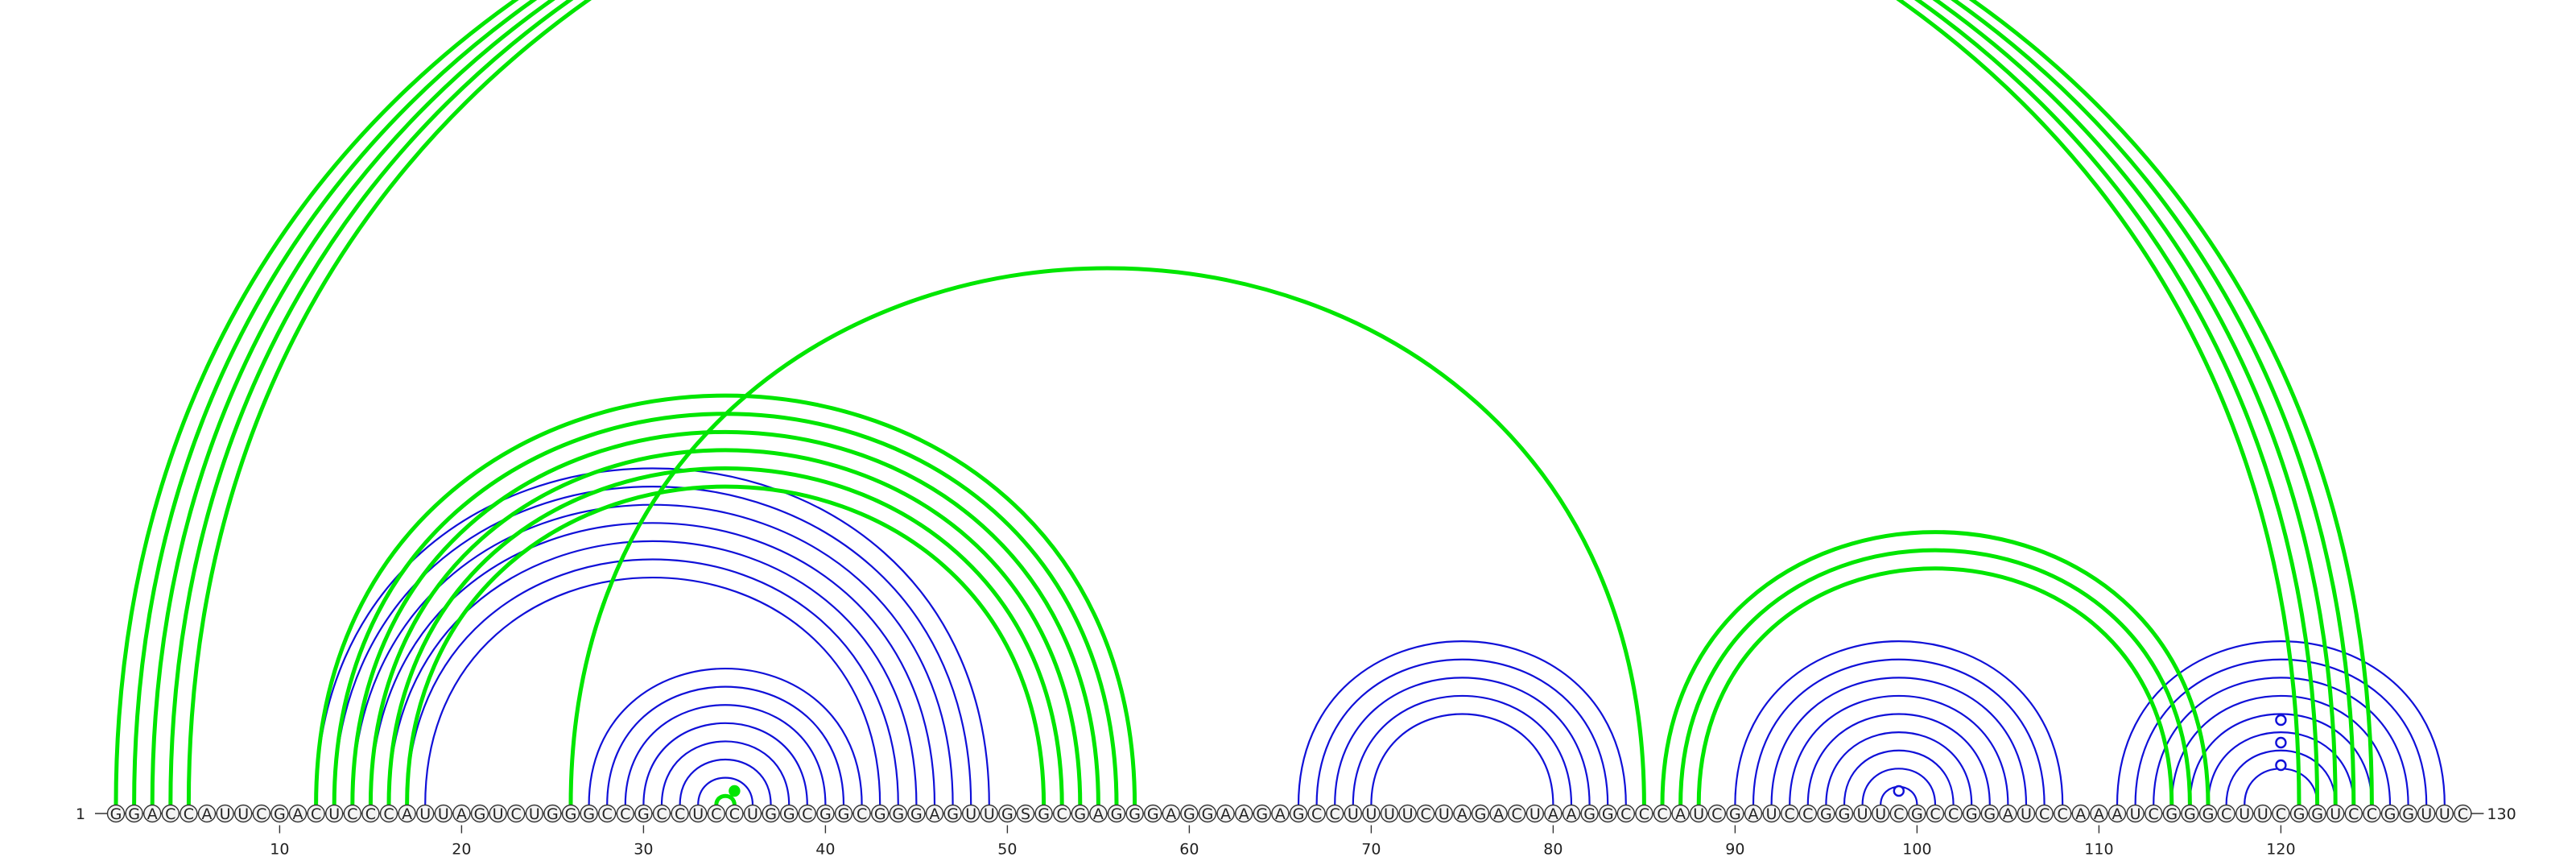  What do you see at coordinates (643, 849) in the screenshot?
I see `axis-tick-label: 30` at bounding box center [643, 849].